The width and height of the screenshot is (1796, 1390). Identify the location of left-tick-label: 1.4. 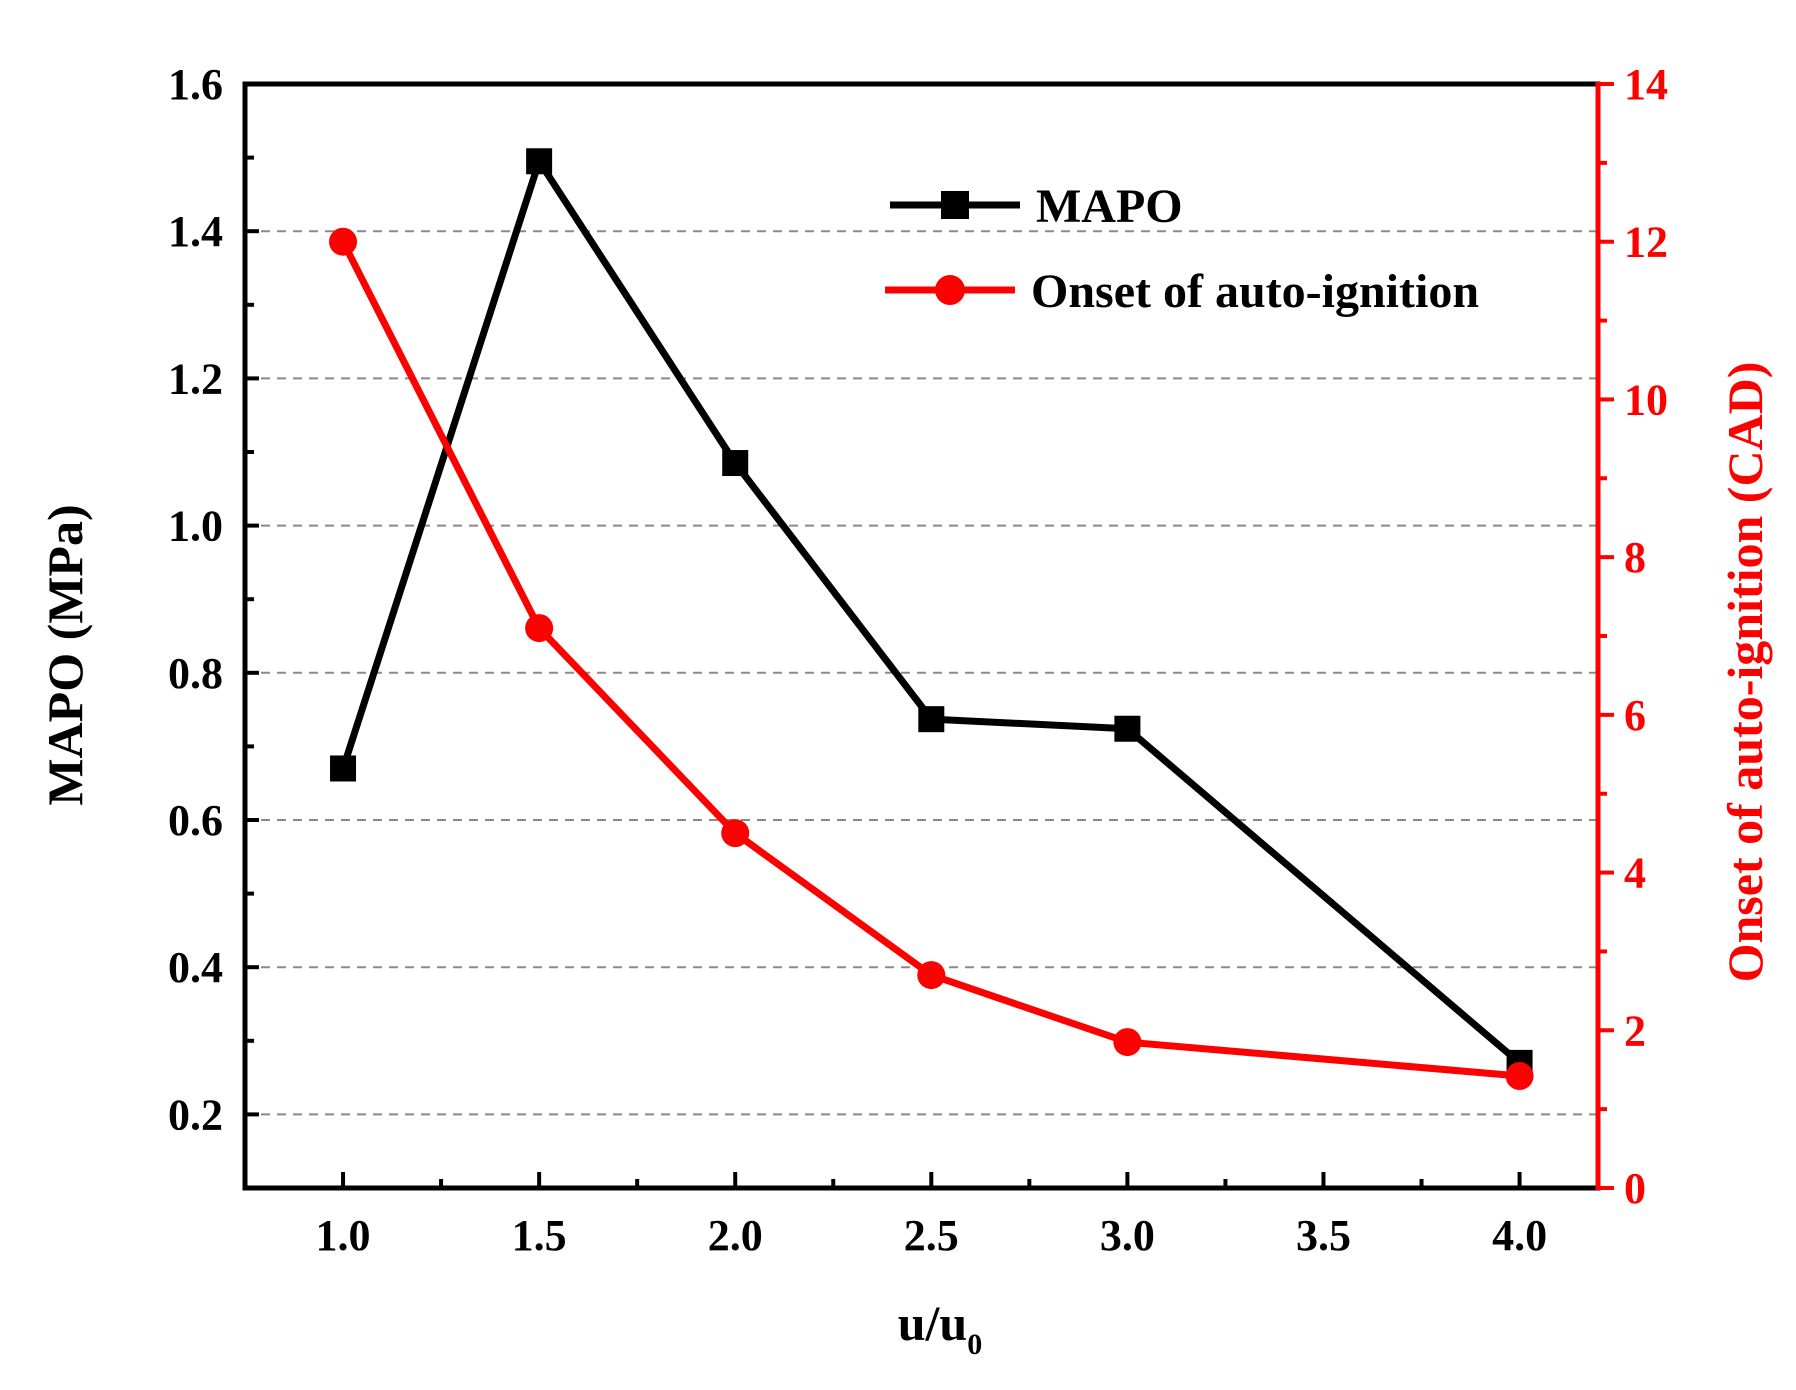
(195, 231).